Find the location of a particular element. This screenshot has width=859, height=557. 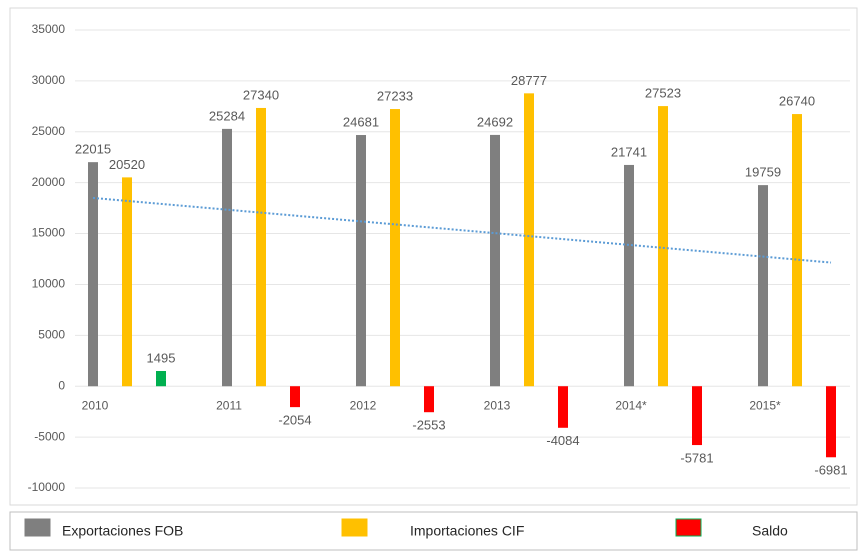

y-tick-label: 15000 is located at coordinates (49, 233).